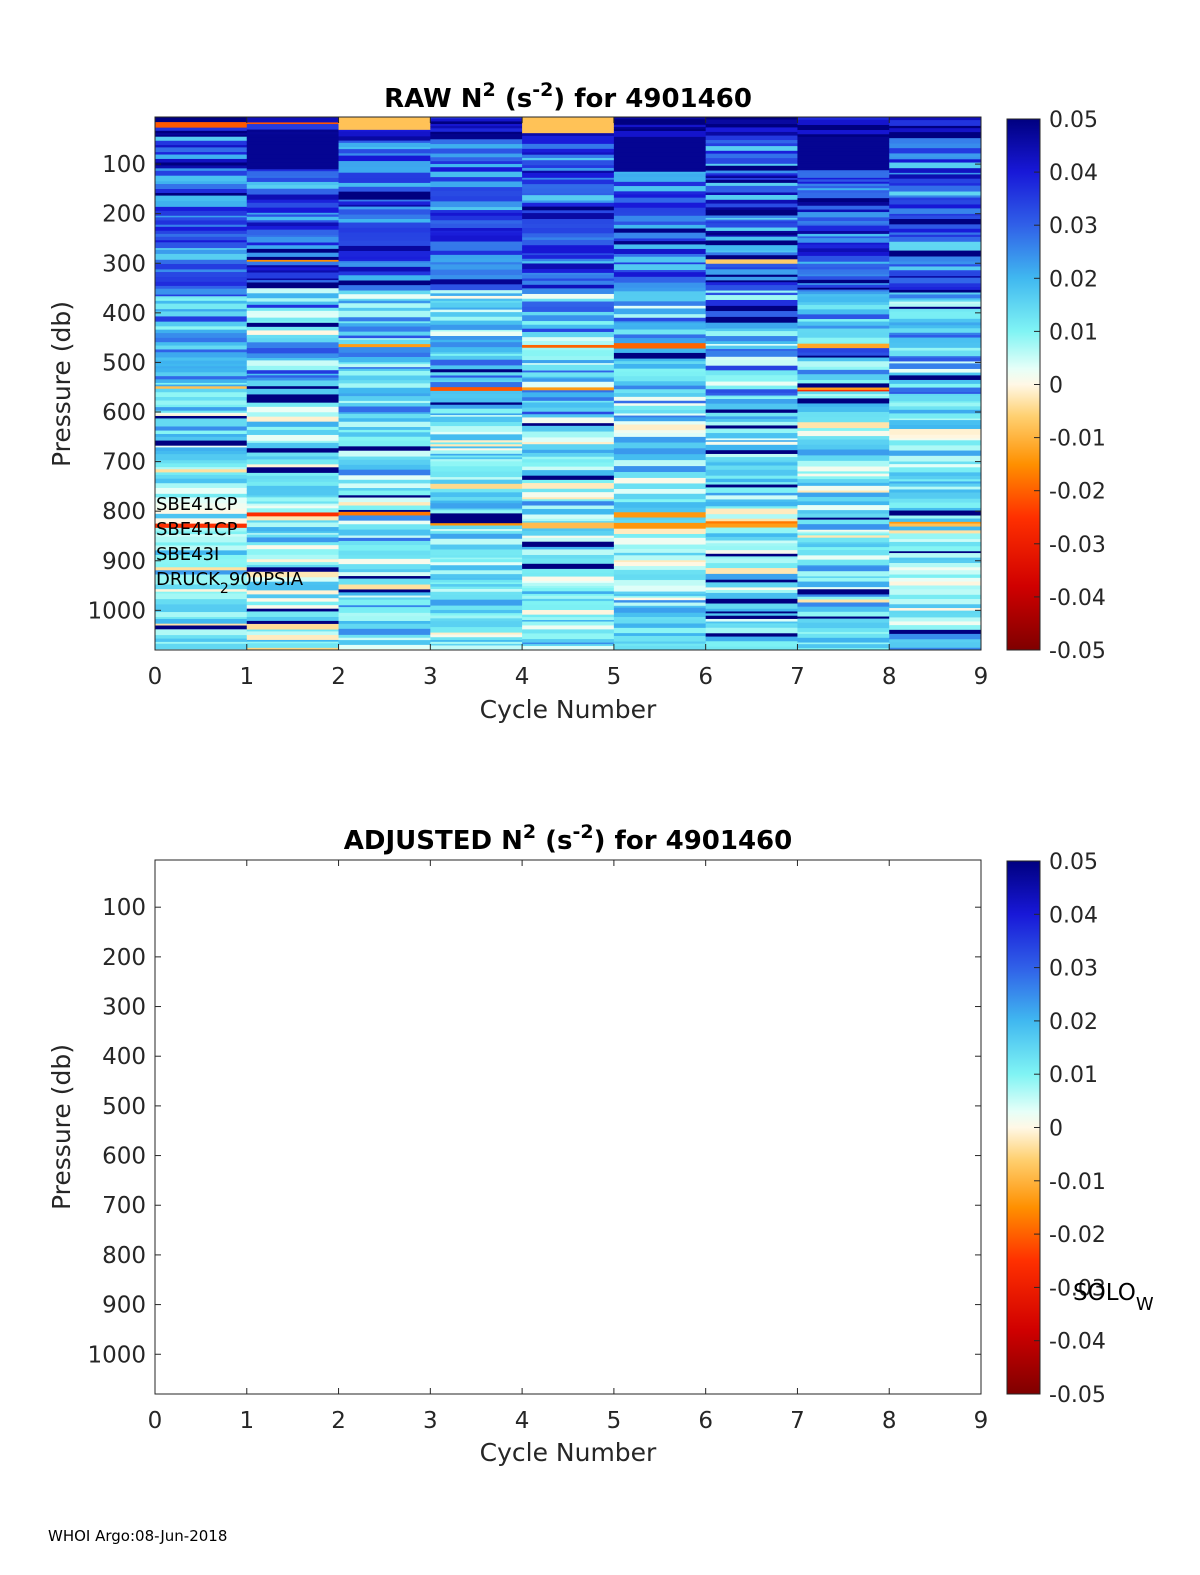  I want to click on adjusted-x-tick-label: 6, so click(705, 1421).